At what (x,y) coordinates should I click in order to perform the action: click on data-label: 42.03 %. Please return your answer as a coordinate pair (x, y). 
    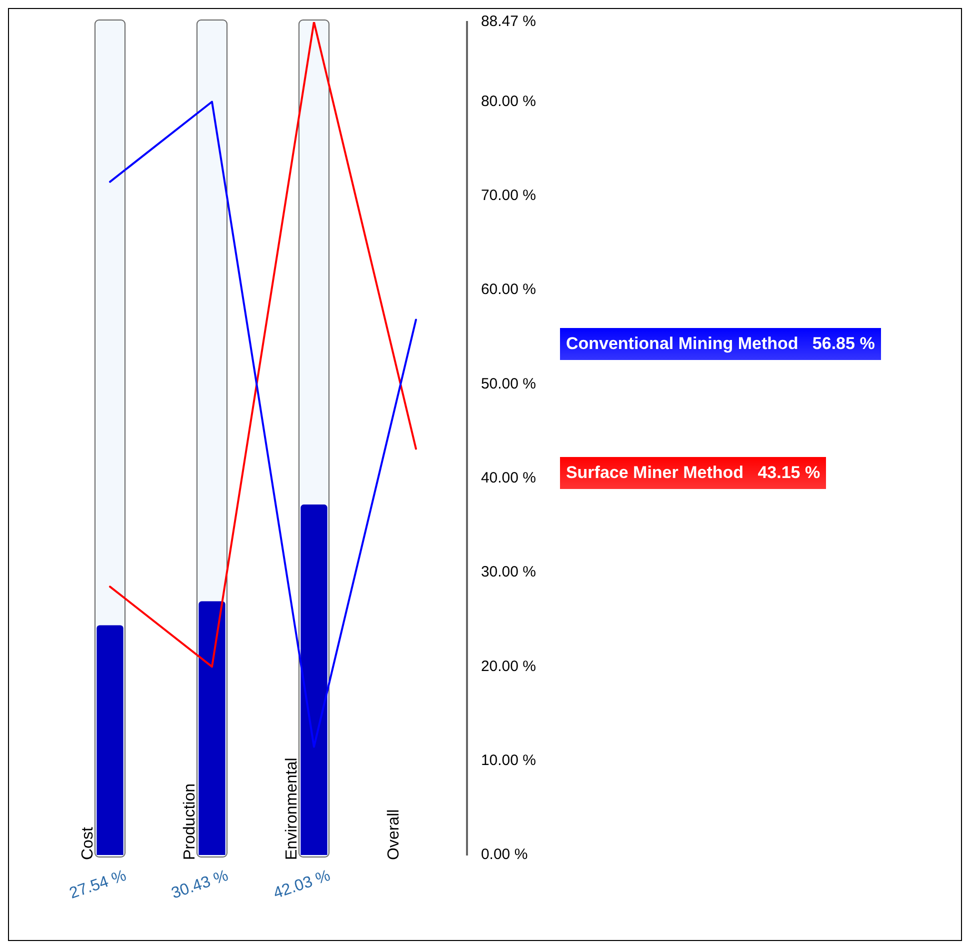
    Looking at the image, I should click on (301, 884).